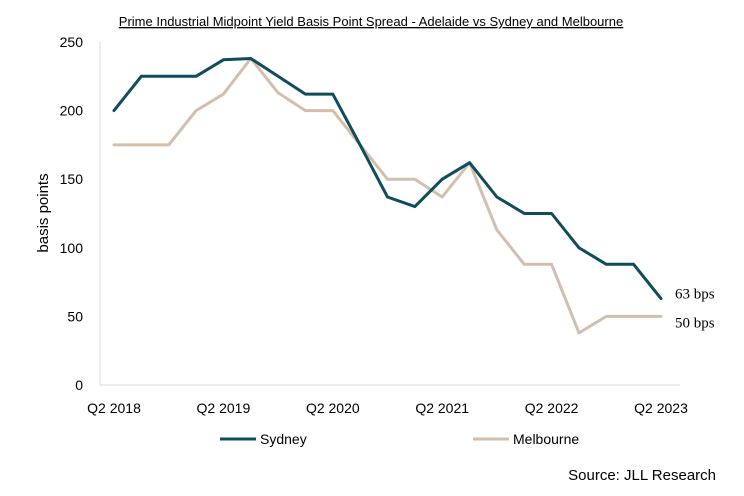 The width and height of the screenshot is (744, 496). I want to click on y-tick-label: 200, so click(72, 111).